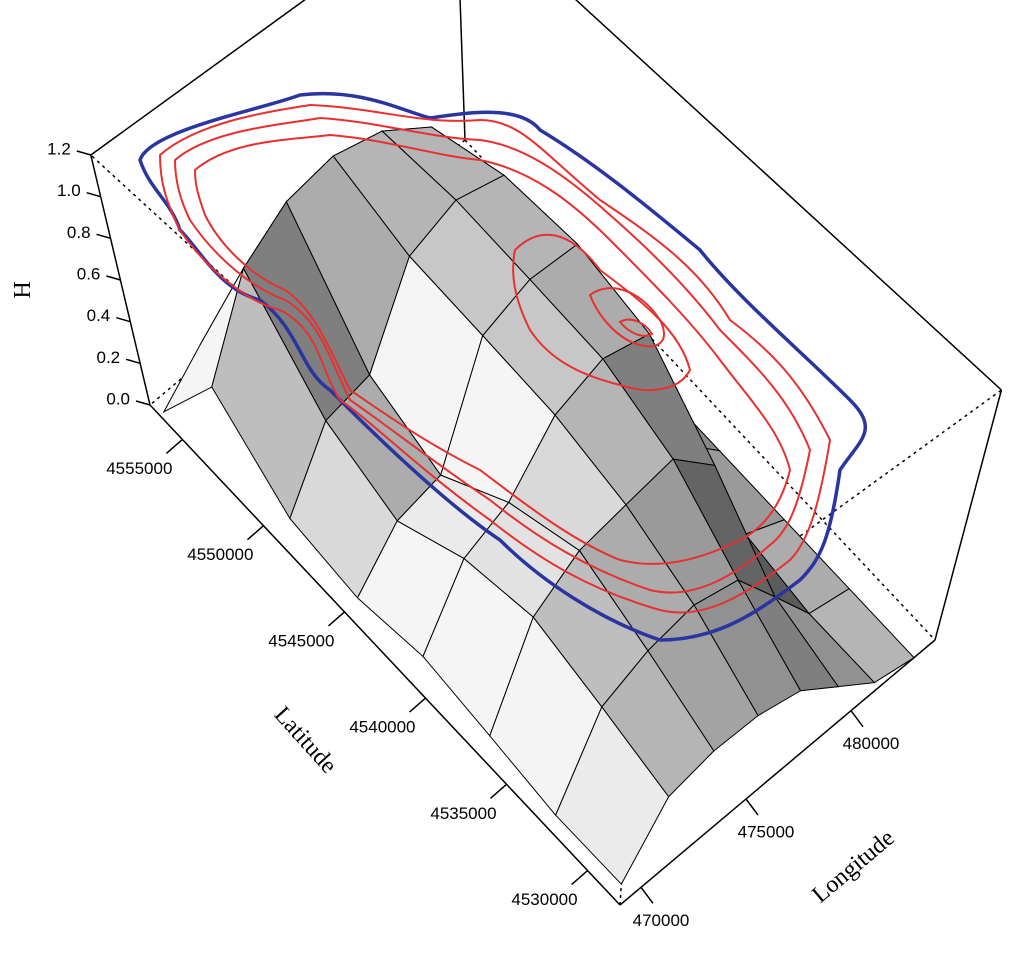  What do you see at coordinates (612, 795) in the screenshot?
I see `surface-cell` at bounding box center [612, 795].